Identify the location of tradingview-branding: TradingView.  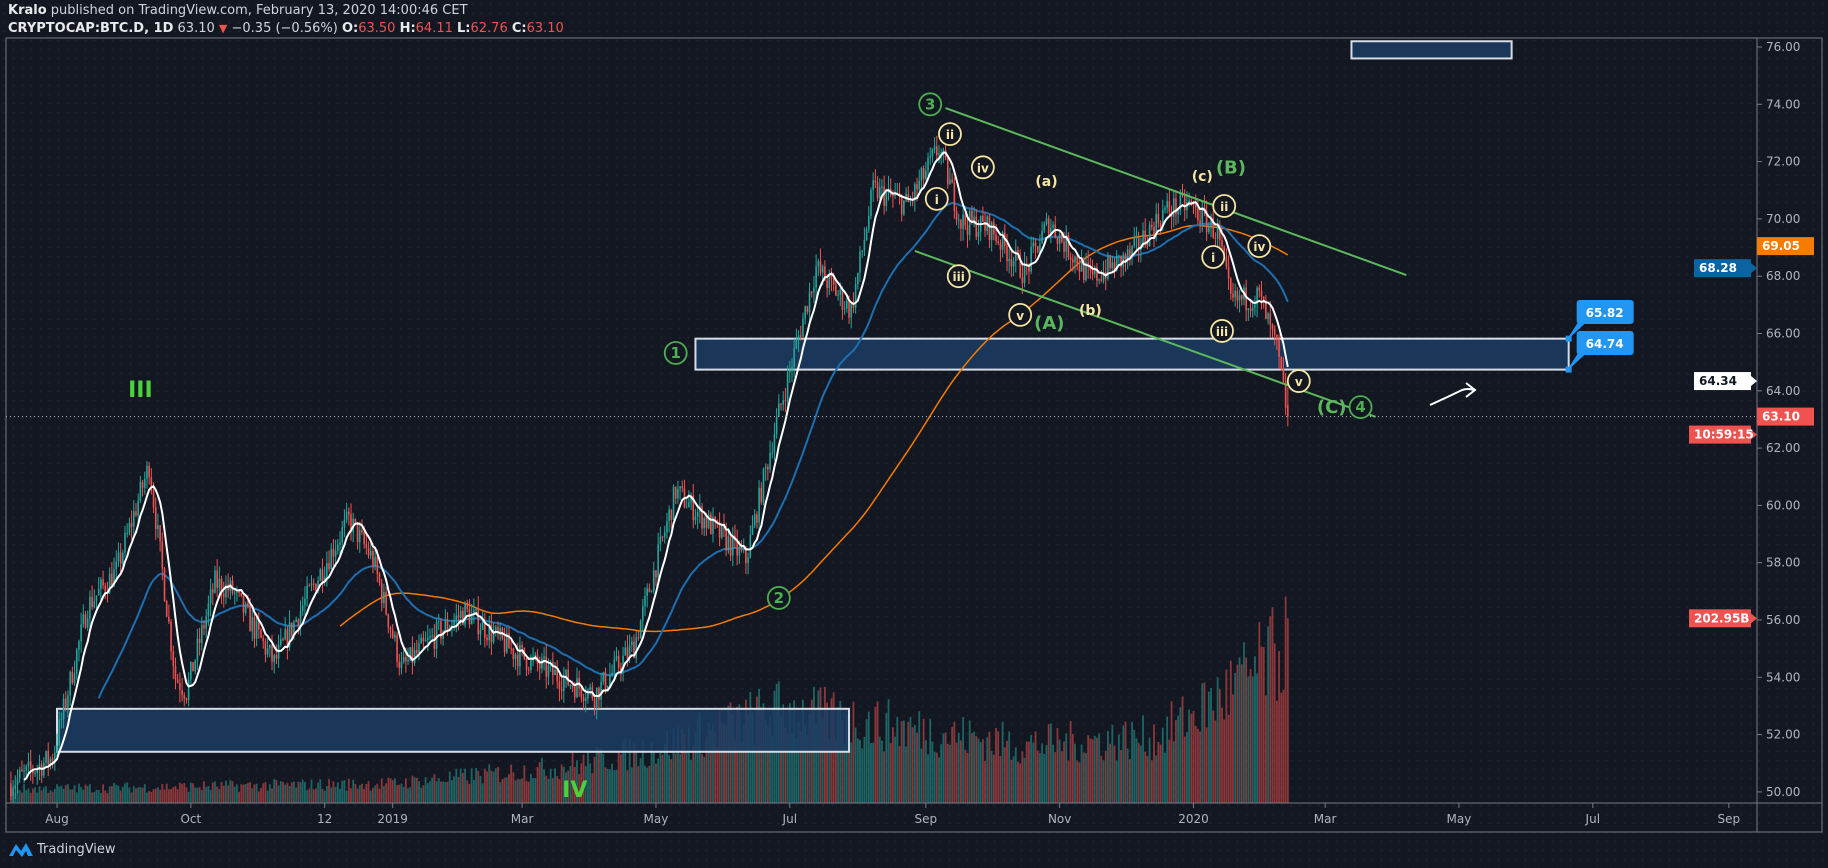
(62, 849).